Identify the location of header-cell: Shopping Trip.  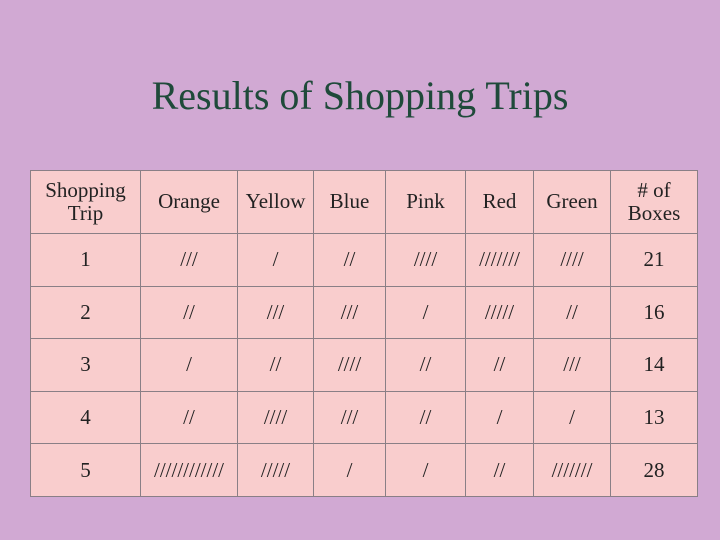
(85, 202).